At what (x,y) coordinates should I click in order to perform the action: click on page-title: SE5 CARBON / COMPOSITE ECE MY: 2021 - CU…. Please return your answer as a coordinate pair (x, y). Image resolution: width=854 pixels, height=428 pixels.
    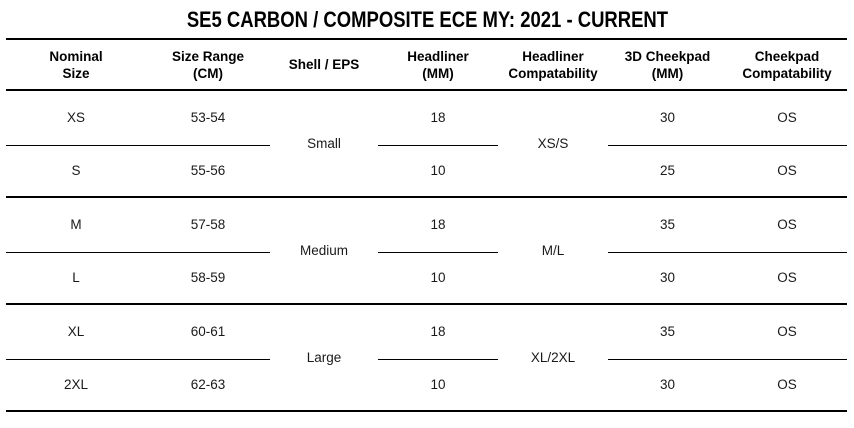
    Looking at the image, I should click on (427, 20).